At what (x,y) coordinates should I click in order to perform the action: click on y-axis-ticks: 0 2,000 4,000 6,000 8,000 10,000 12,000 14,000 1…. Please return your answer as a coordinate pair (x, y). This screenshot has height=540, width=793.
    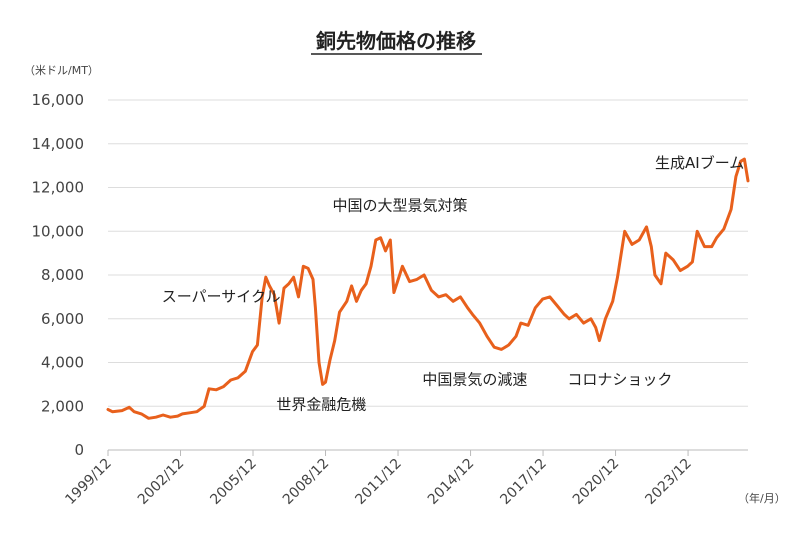
    Looking at the image, I should click on (58, 275).